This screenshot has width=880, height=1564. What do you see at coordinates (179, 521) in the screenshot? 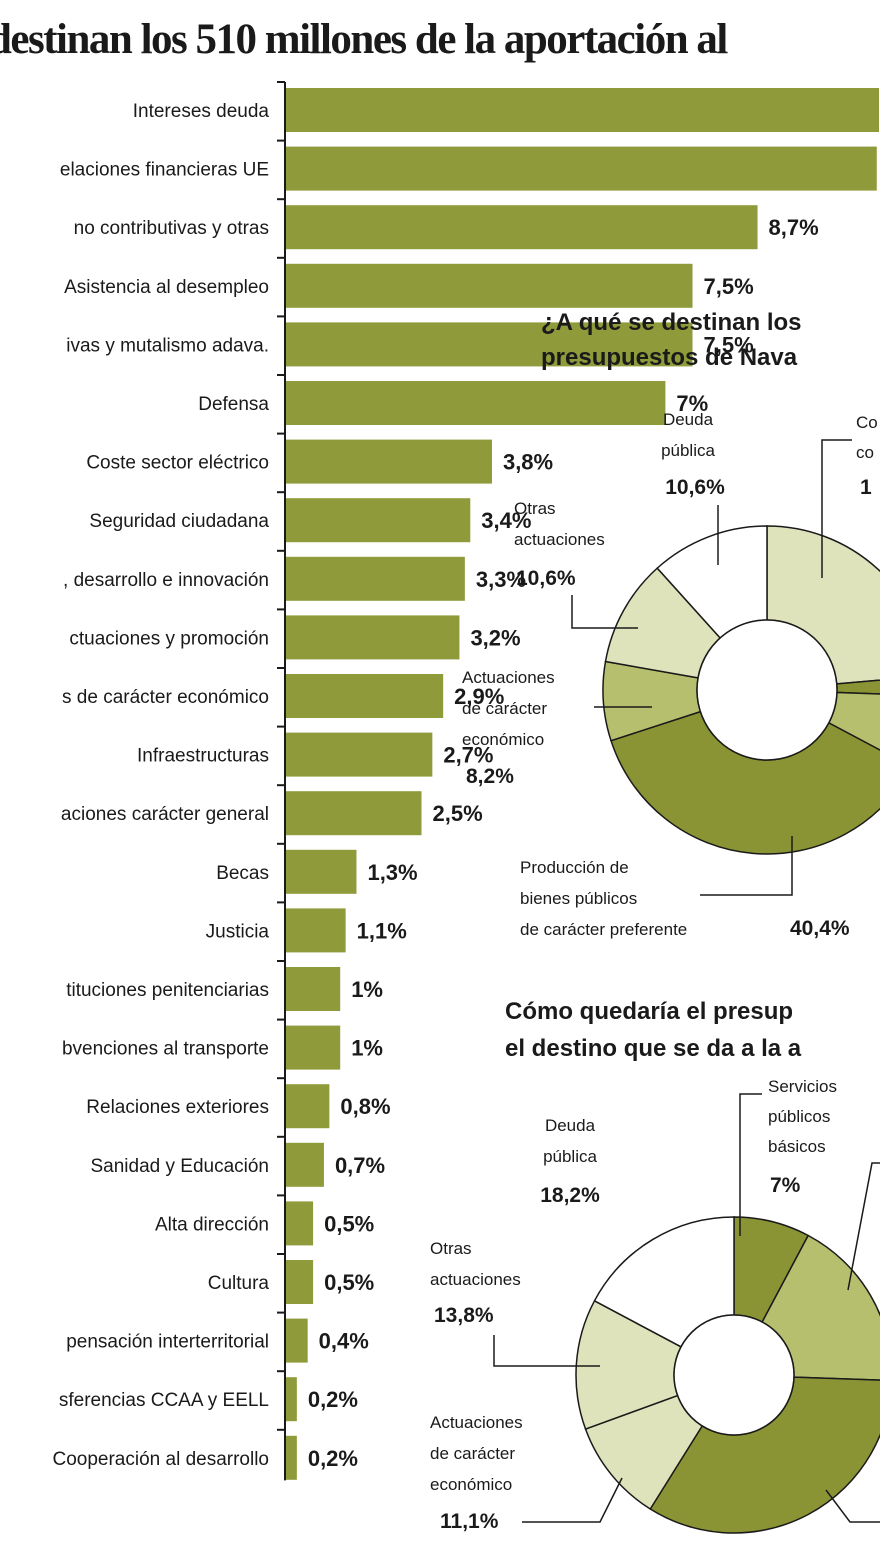
I see `bar-category-label: Seguridad ciudadana` at bounding box center [179, 521].